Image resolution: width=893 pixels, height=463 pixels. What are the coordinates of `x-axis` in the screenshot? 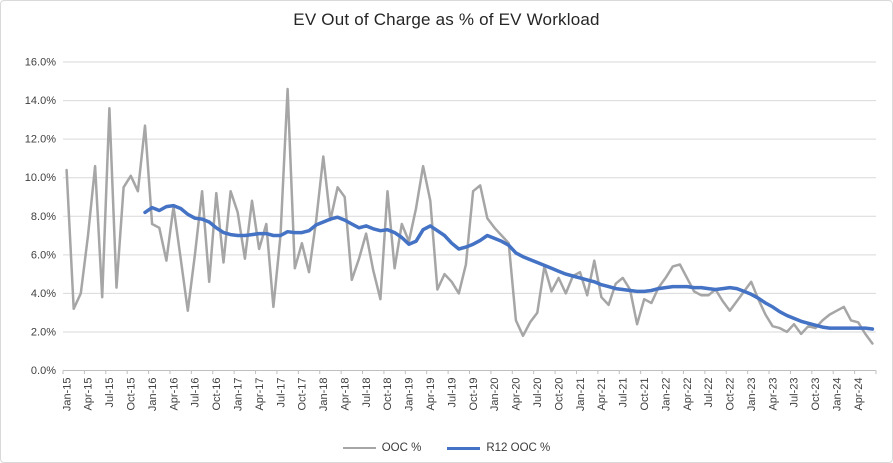 It's located at (469, 372).